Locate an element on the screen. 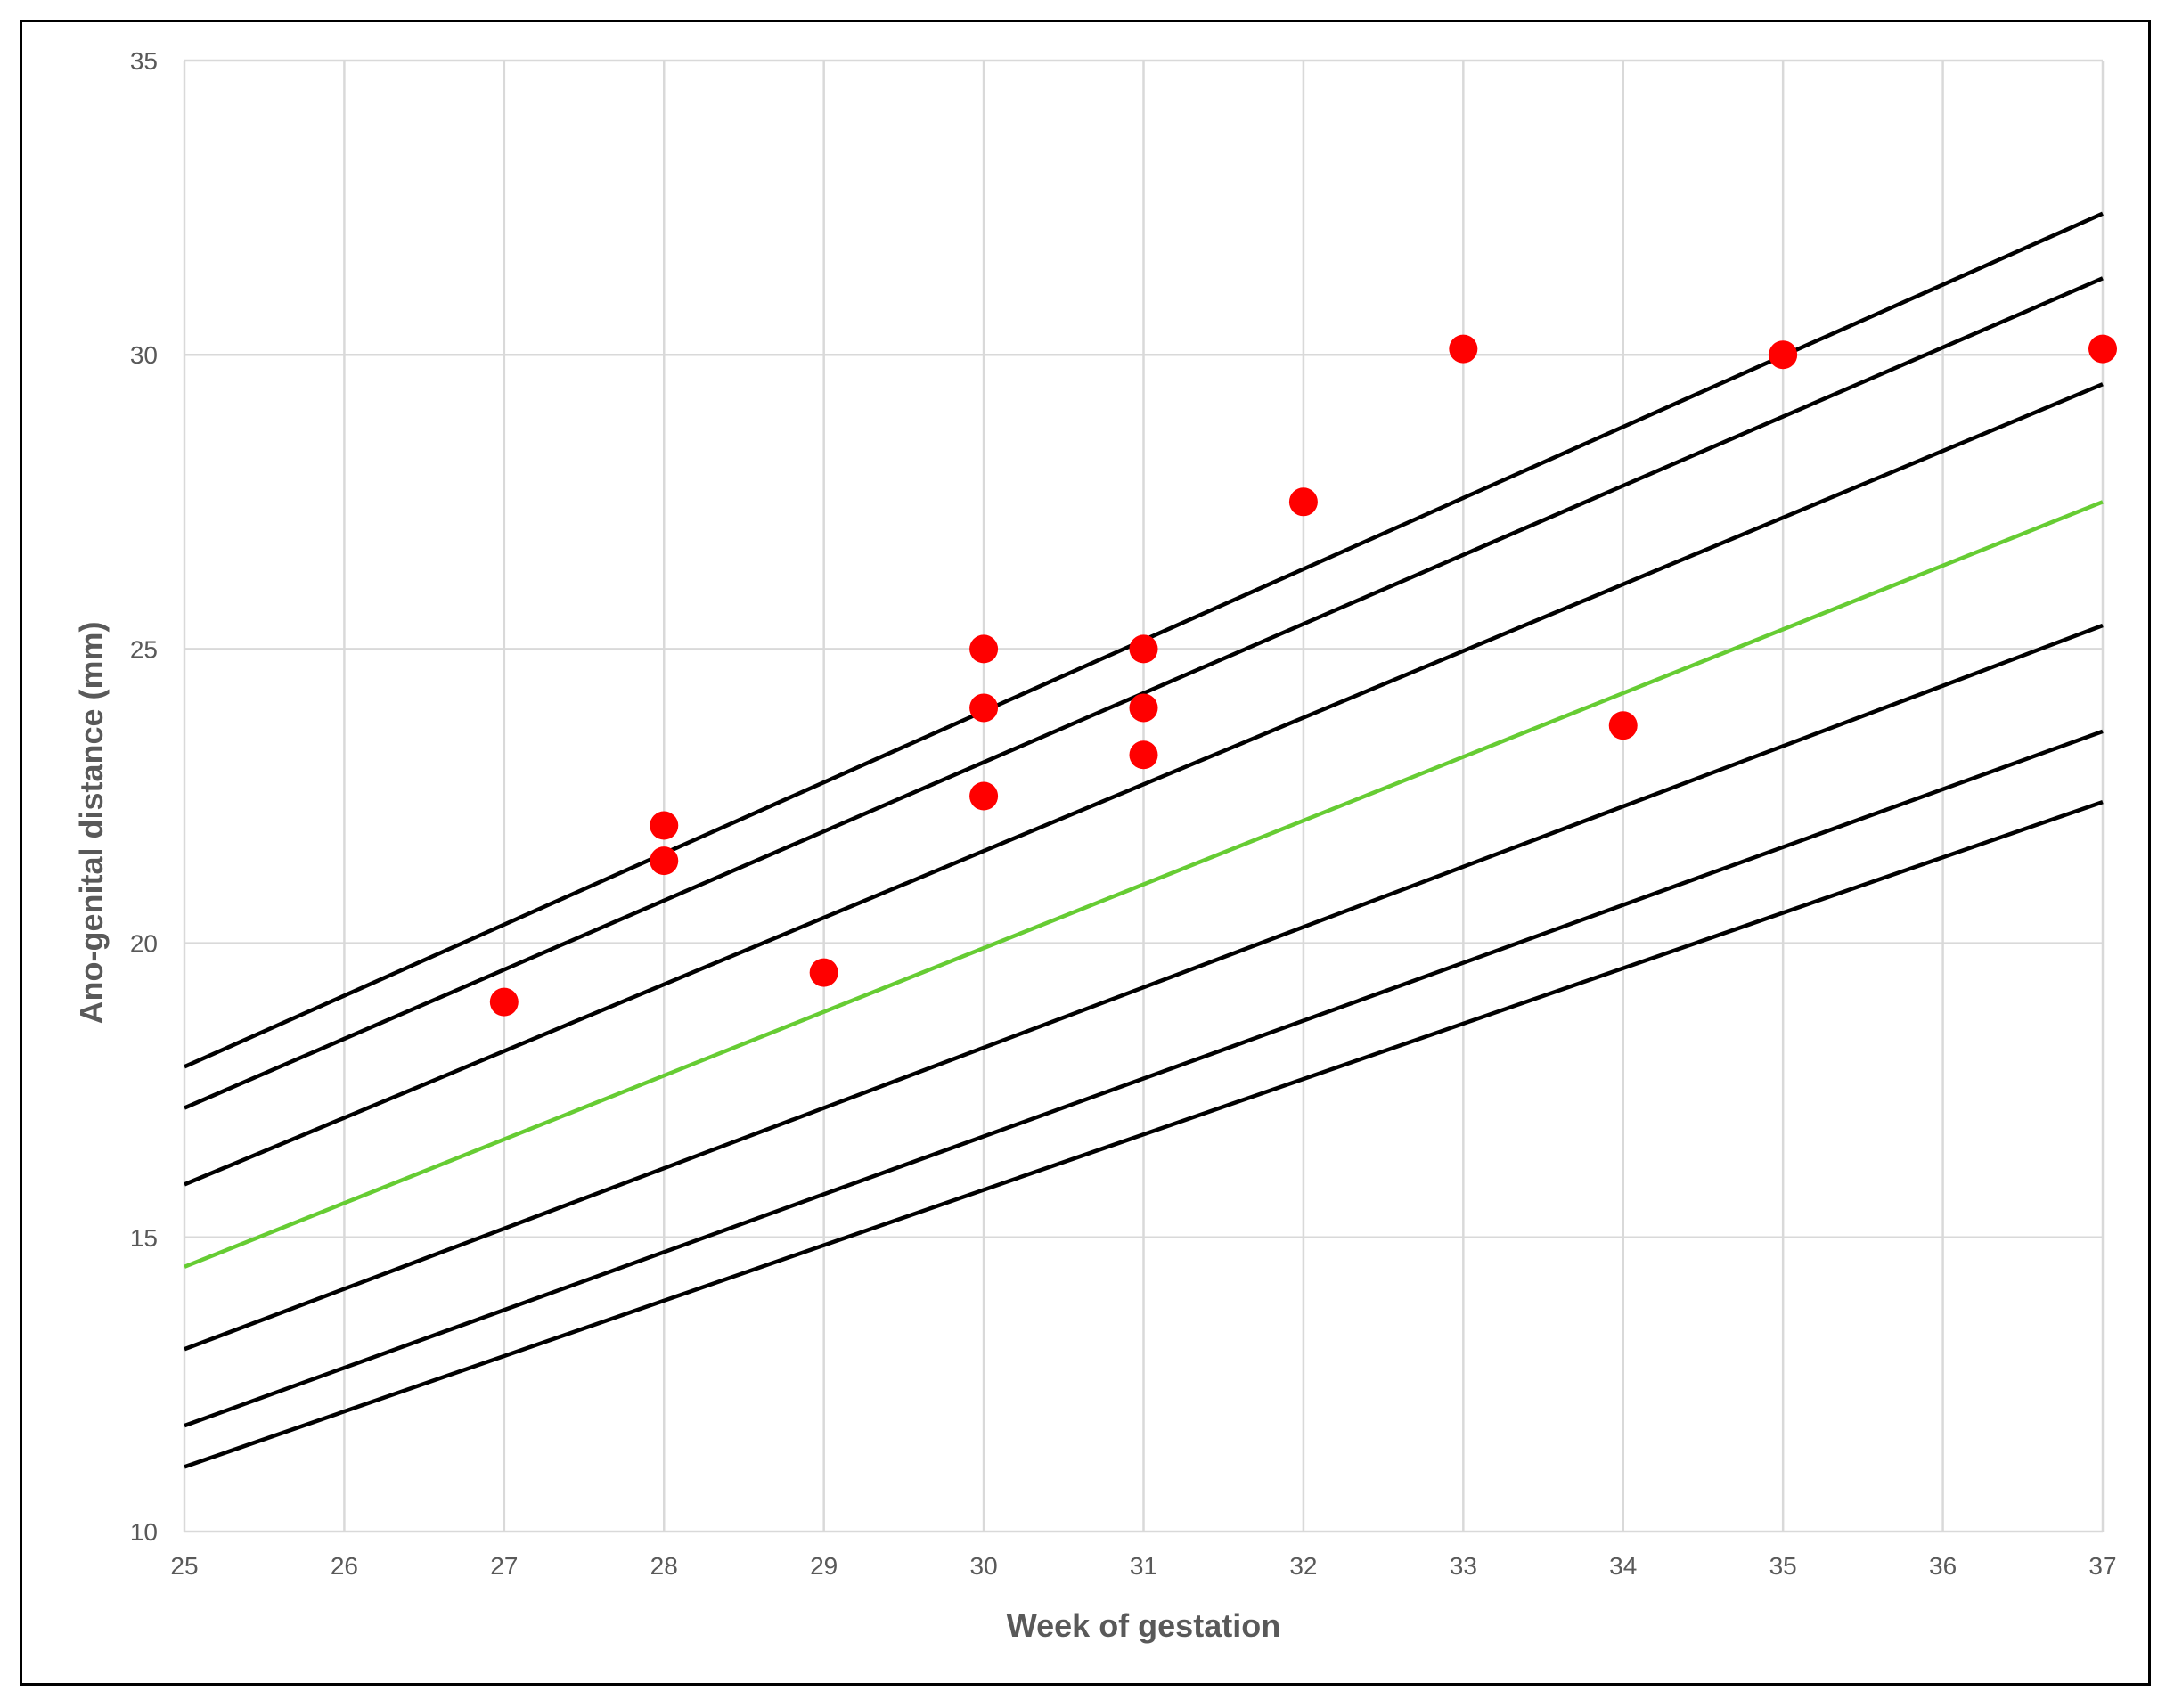  y-tick-label: 20 is located at coordinates (144, 944).